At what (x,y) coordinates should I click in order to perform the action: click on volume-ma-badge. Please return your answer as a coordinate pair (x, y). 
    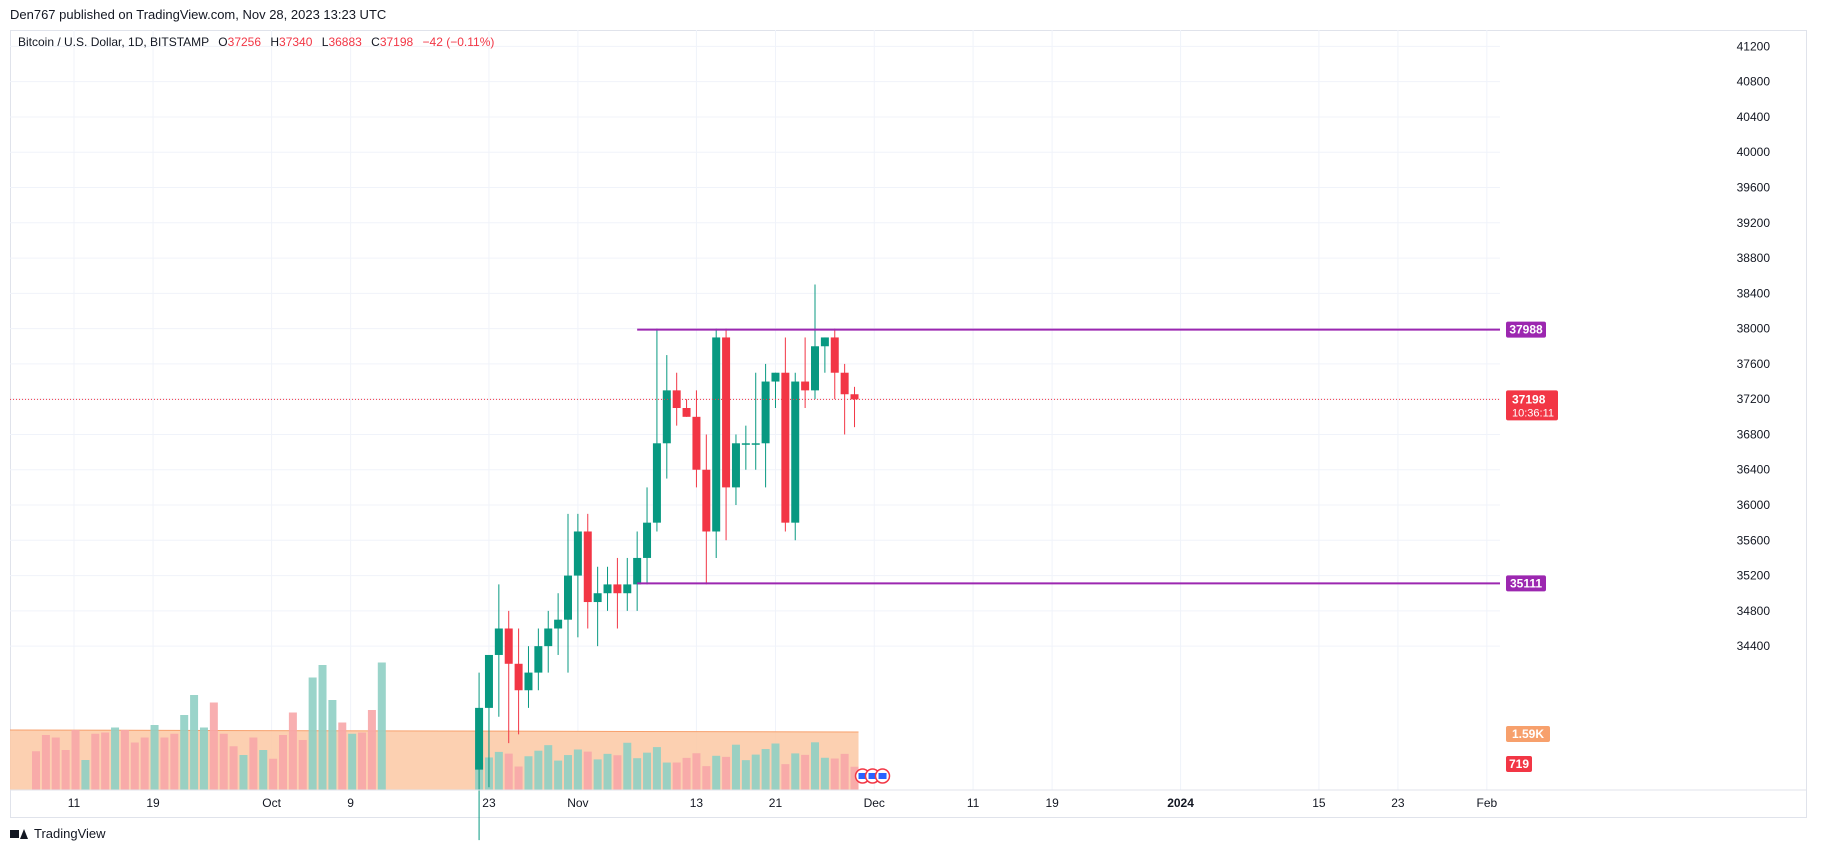
    Looking at the image, I should click on (1528, 734).